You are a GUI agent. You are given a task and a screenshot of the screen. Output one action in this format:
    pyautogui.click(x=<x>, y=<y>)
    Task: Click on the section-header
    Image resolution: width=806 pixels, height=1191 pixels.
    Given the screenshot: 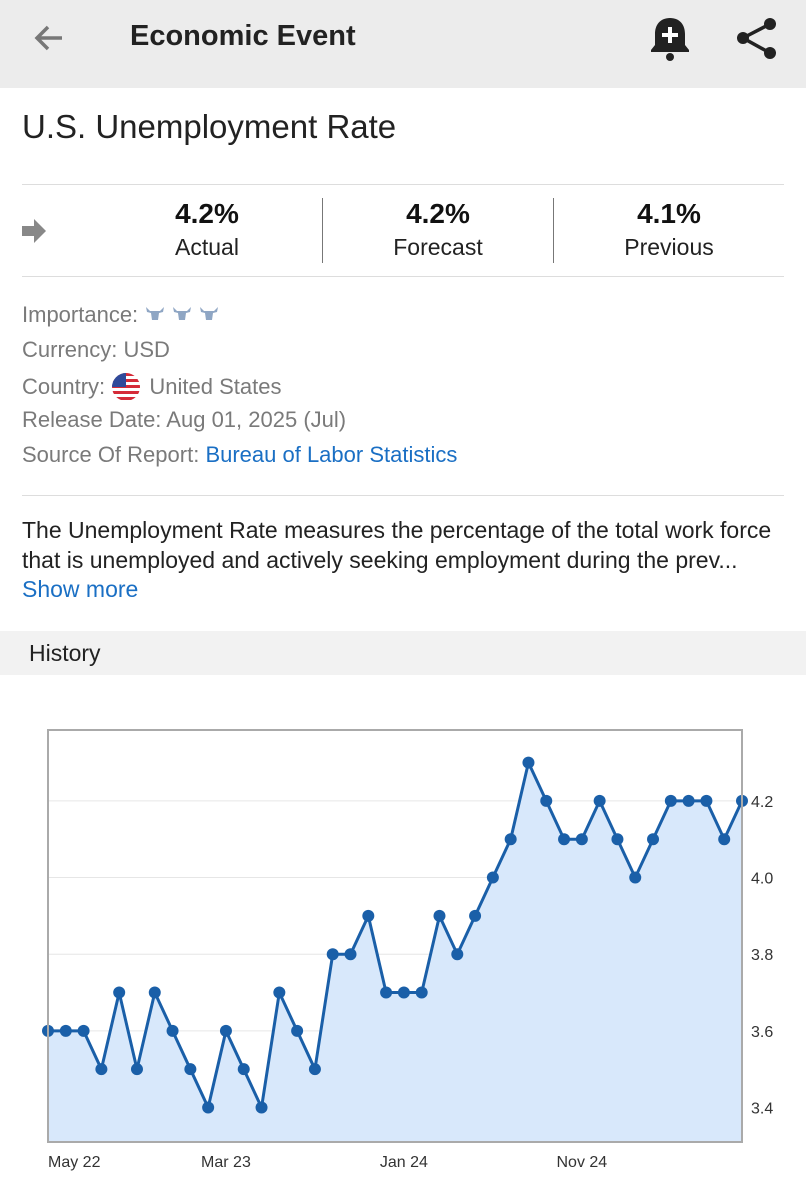 What is the action you would take?
    pyautogui.click(x=403, y=653)
    